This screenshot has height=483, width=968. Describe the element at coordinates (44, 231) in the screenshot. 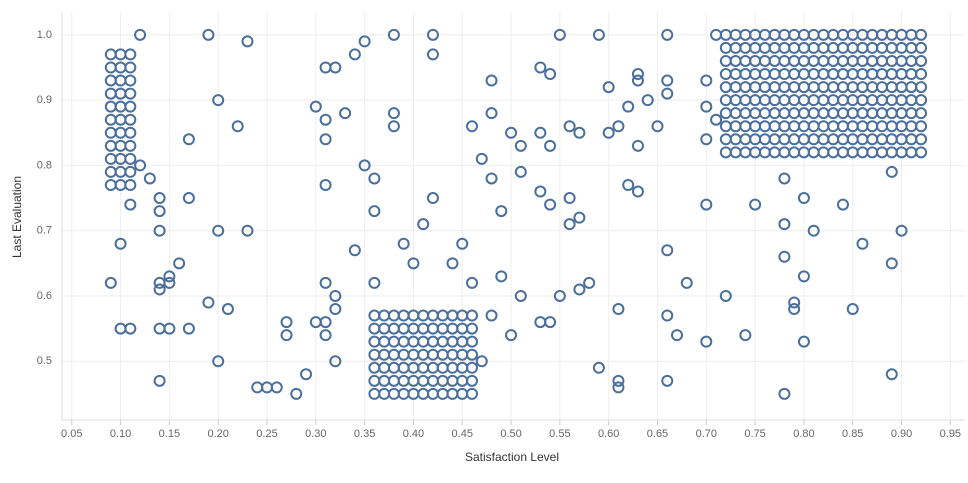

I see `y-tick-label: 0.7` at that location.